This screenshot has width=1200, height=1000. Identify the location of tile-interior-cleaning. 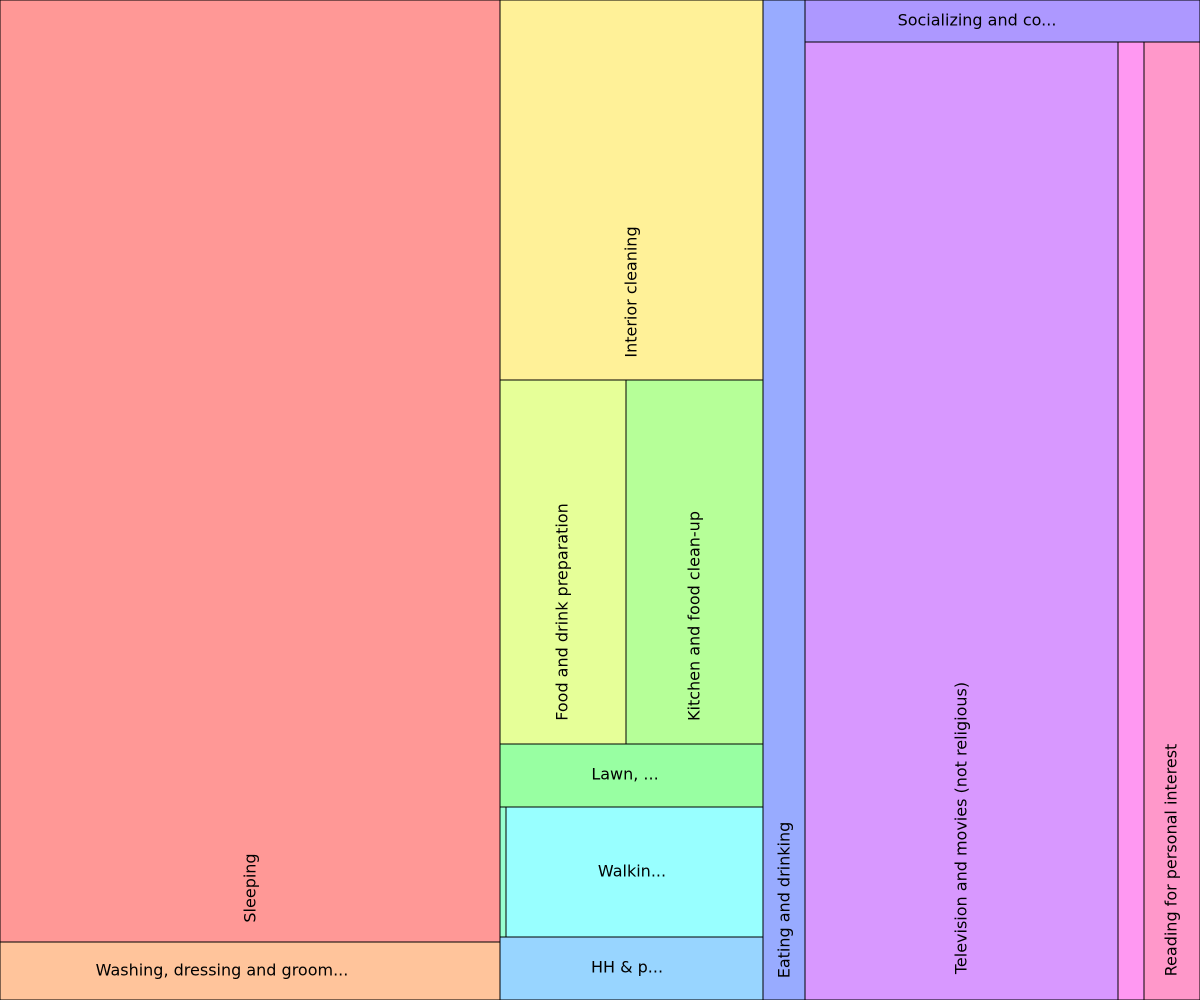
(631, 190).